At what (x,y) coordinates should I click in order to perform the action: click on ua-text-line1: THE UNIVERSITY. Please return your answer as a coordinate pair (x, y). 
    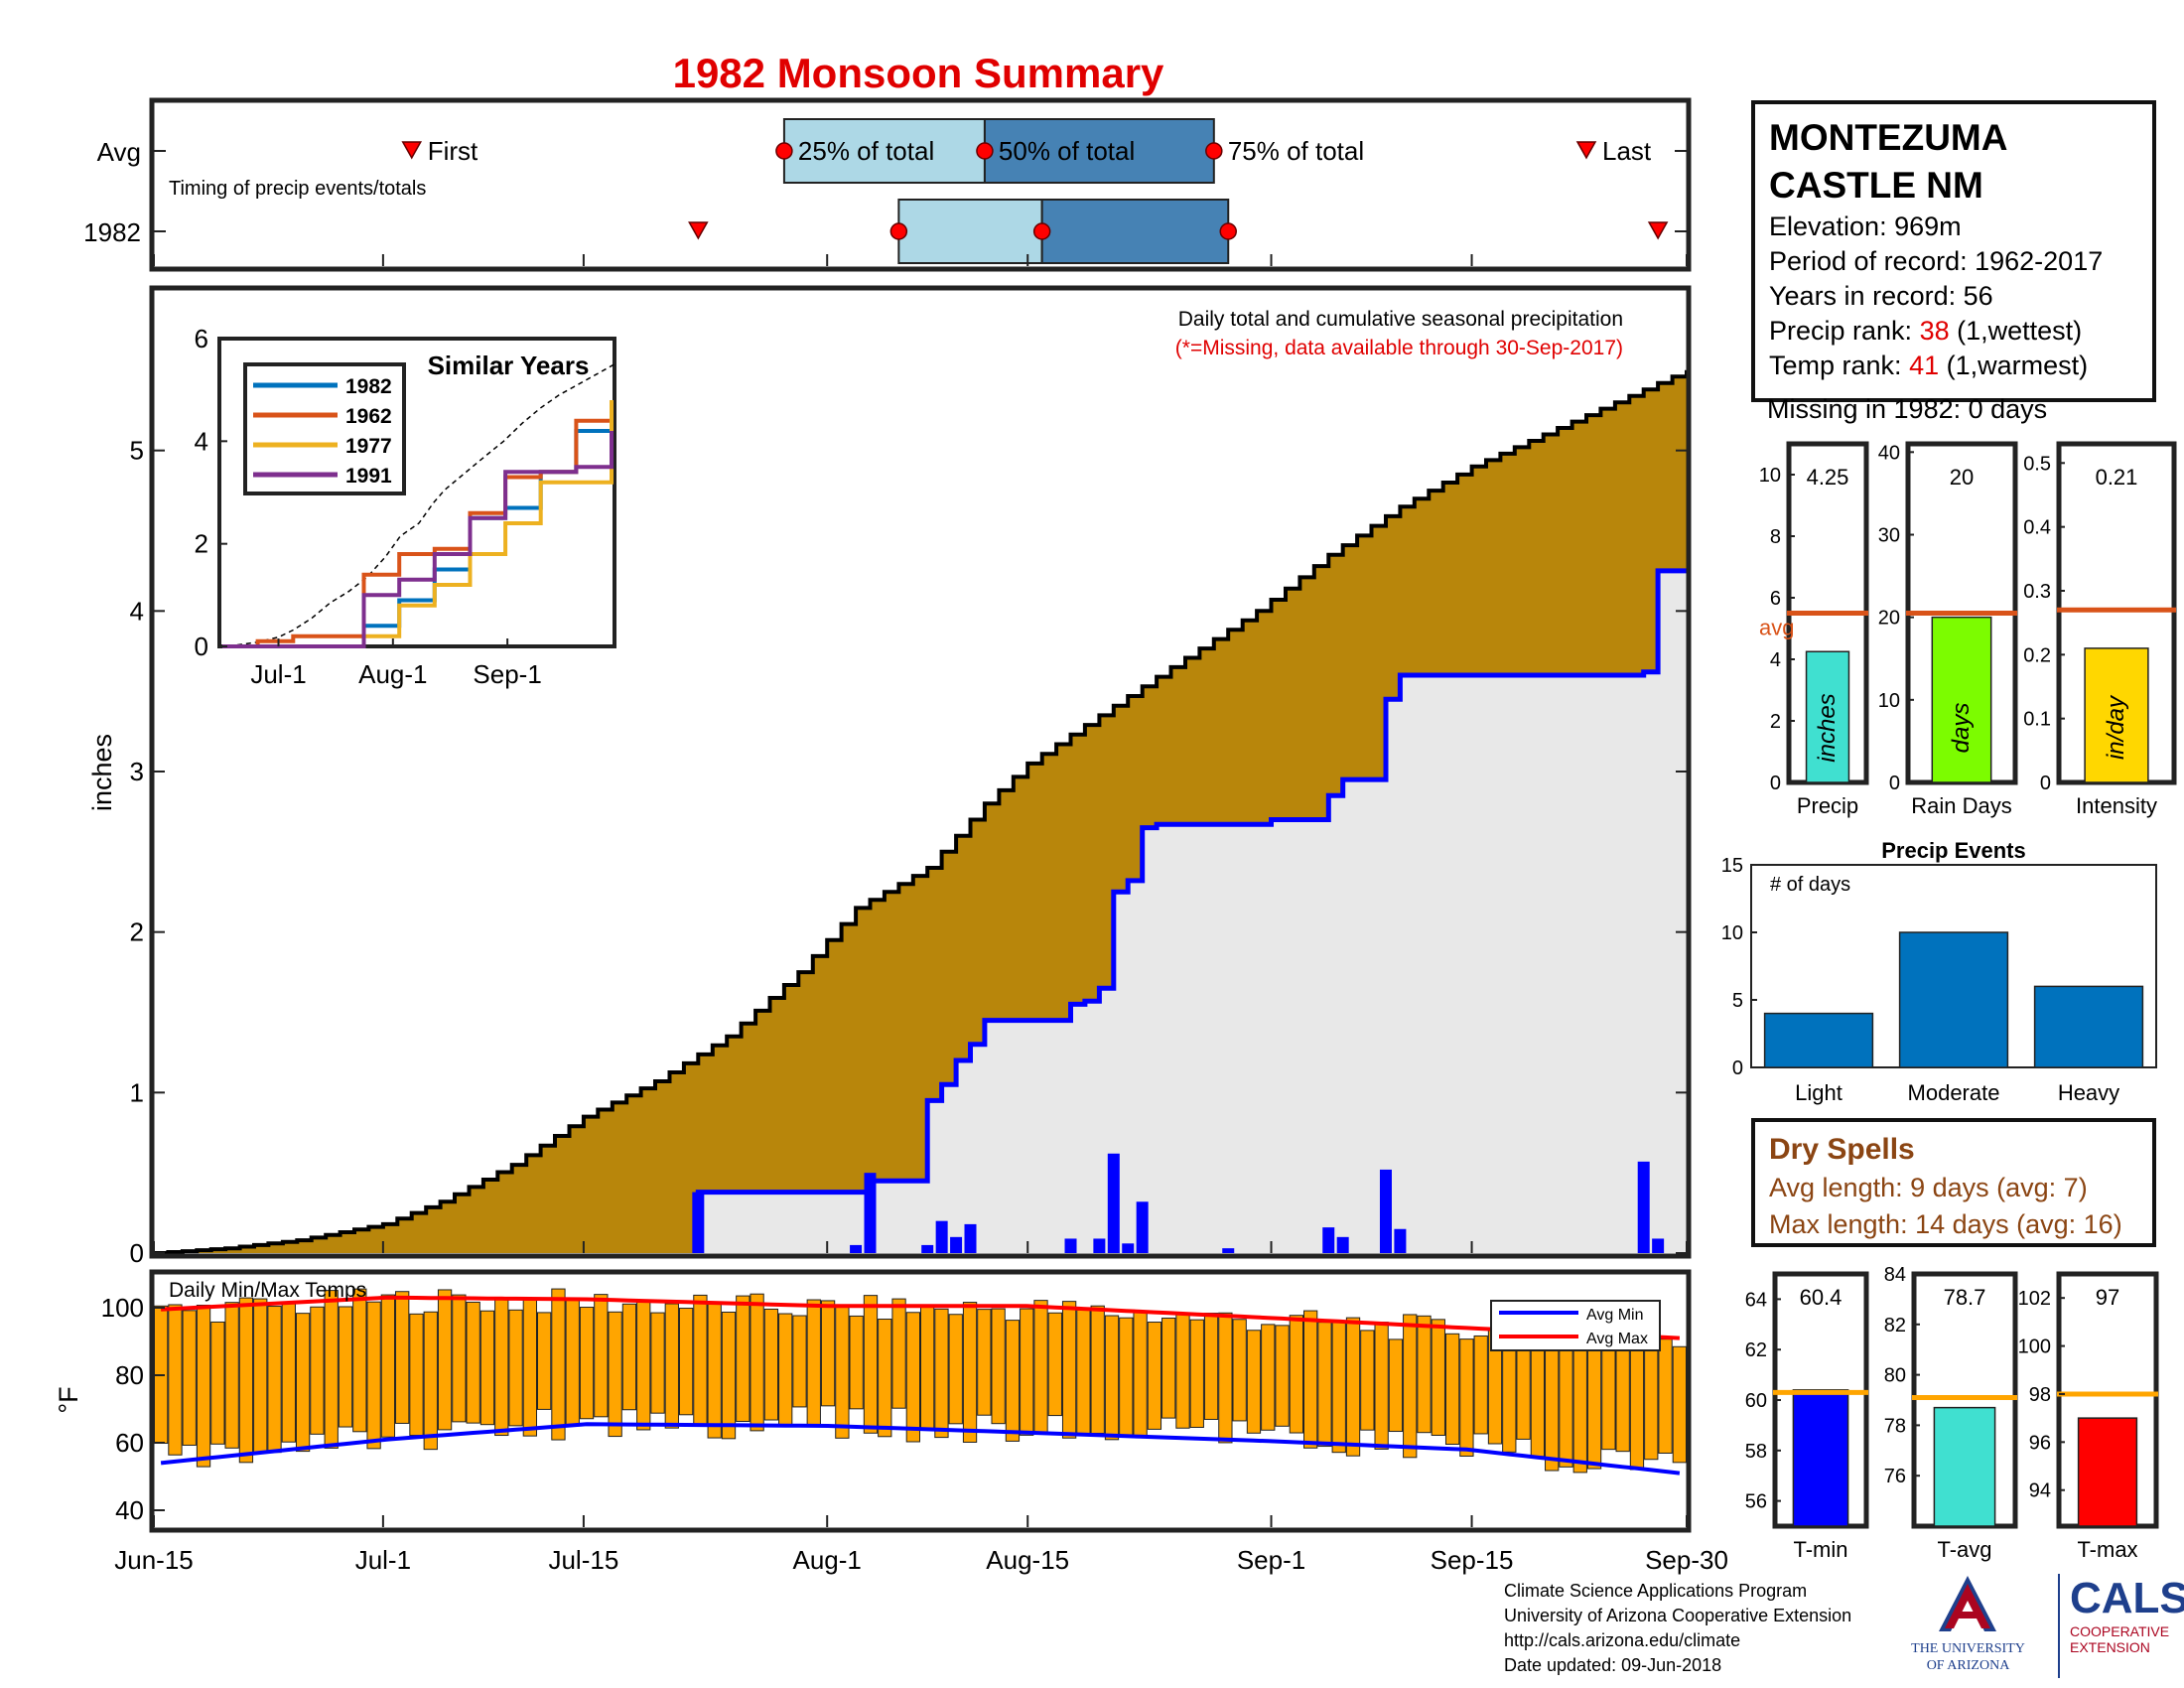
    Looking at the image, I should click on (1968, 1648).